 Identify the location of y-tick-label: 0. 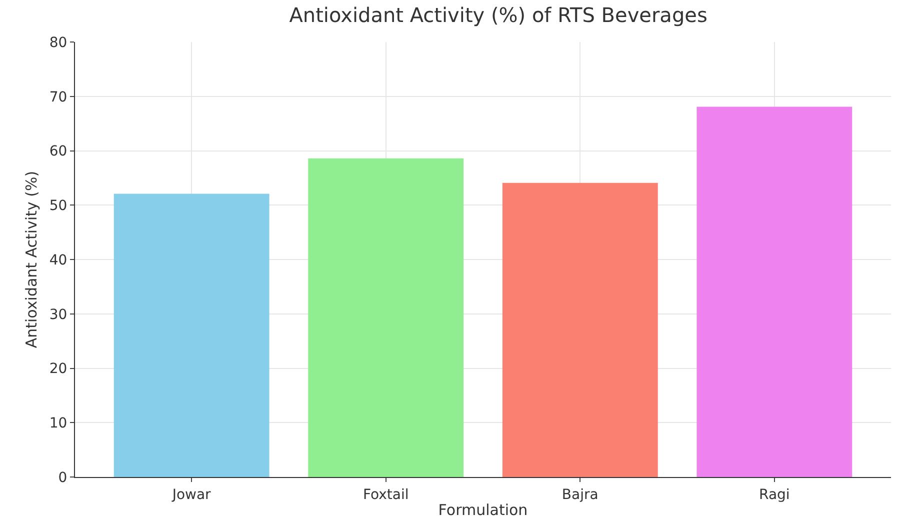
(63, 478).